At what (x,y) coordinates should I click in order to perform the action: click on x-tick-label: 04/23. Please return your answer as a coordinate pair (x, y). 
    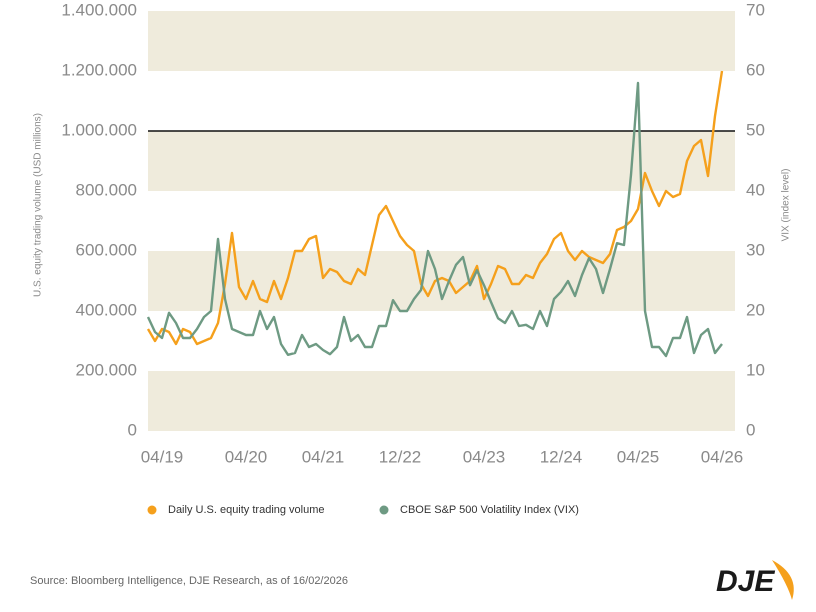
    Looking at the image, I should click on (484, 456).